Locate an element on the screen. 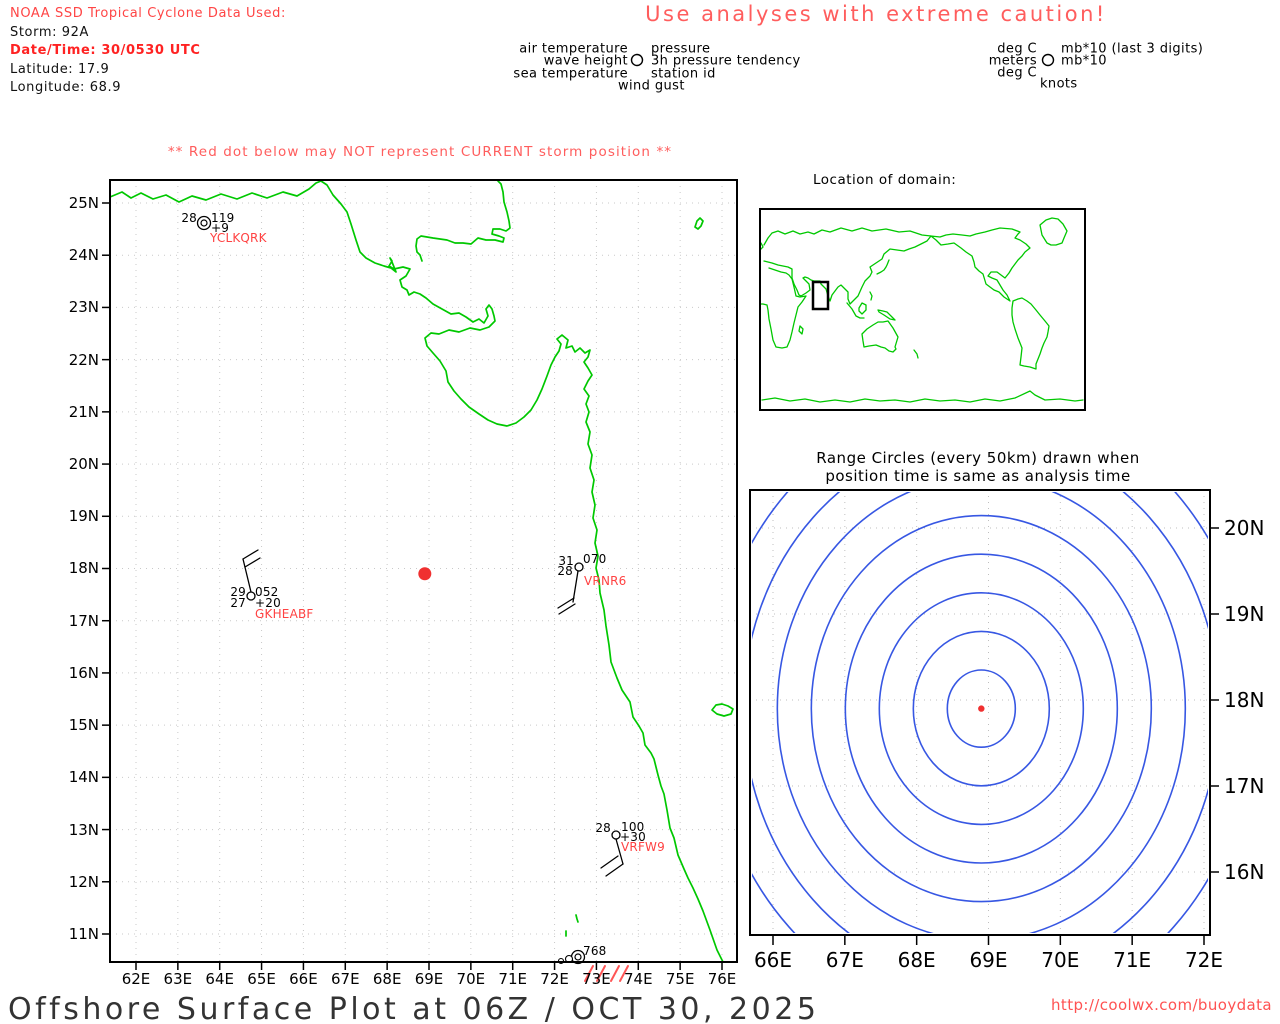 Image resolution: width=1280 pixels, height=1024 pixels. station-value-label: 052 is located at coordinates (267, 592).